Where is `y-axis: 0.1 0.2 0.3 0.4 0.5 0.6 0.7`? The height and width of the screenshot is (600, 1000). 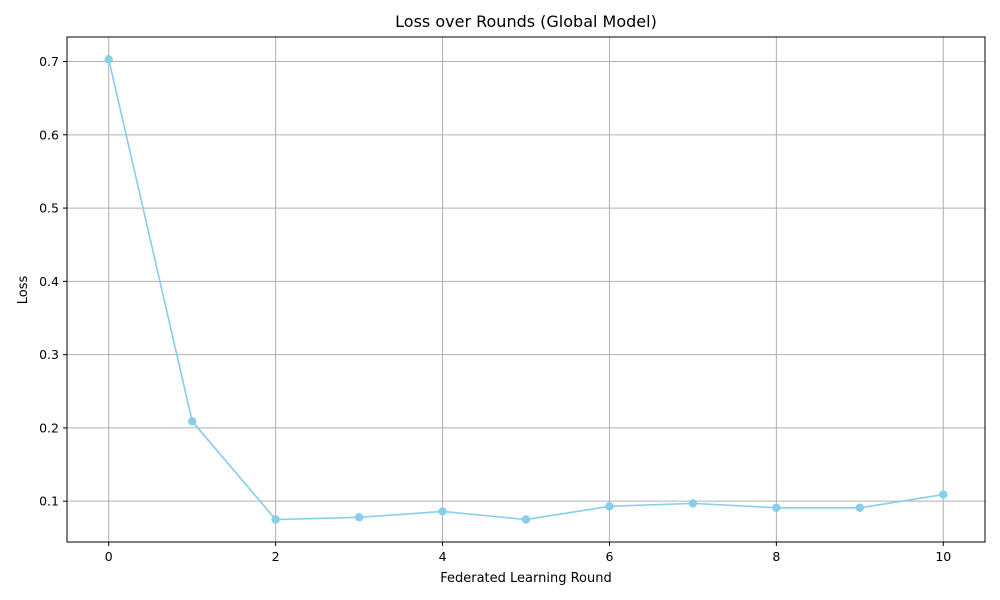
y-axis: 0.1 0.2 0.3 0.4 0.5 0.6 0.7 is located at coordinates (53, 281).